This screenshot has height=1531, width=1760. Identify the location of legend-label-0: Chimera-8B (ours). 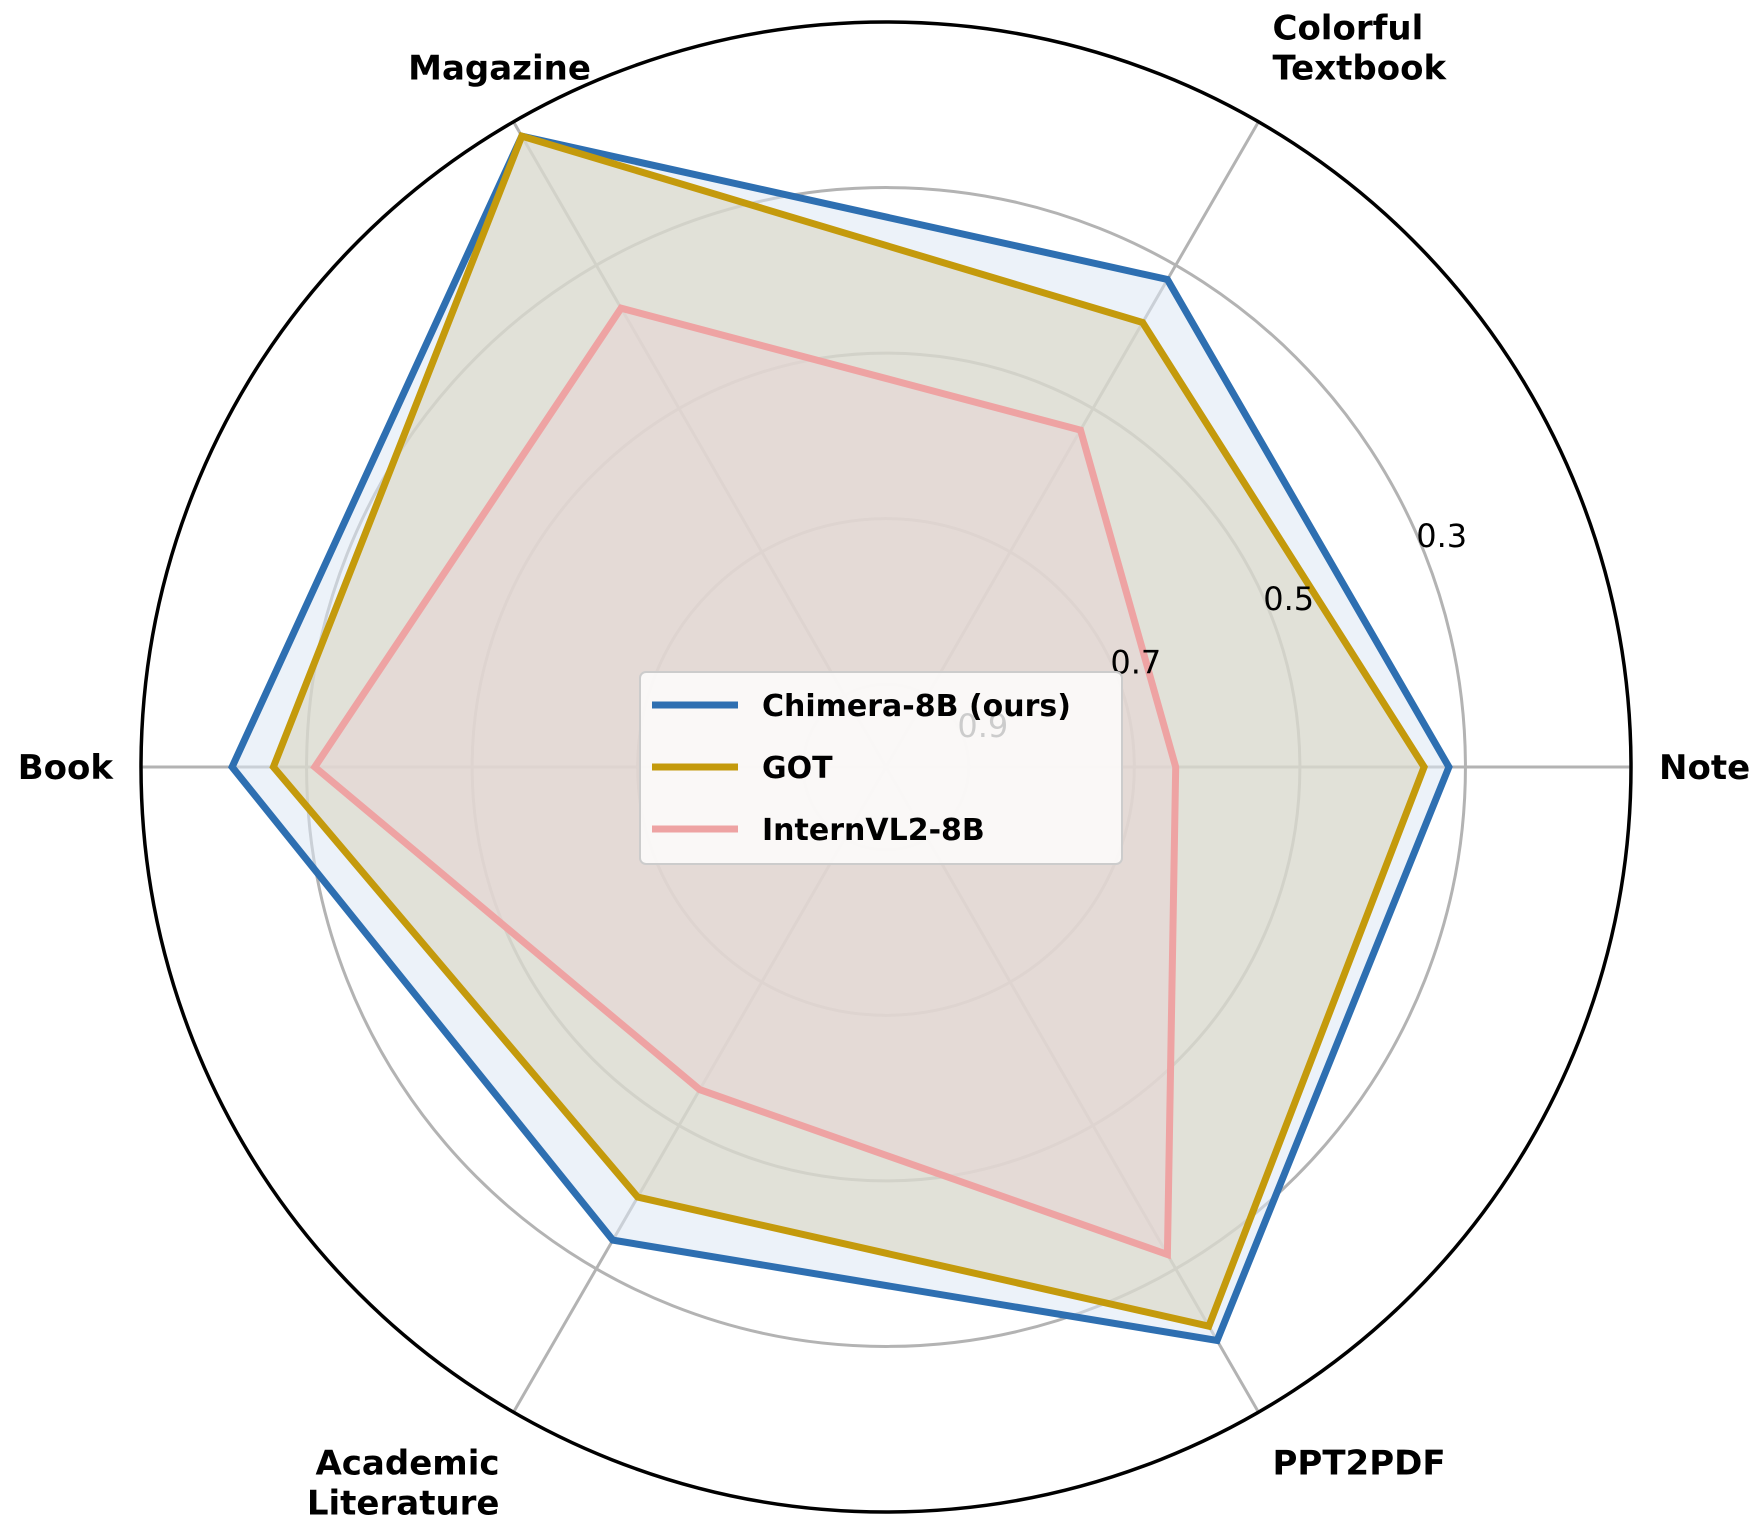
(916, 706).